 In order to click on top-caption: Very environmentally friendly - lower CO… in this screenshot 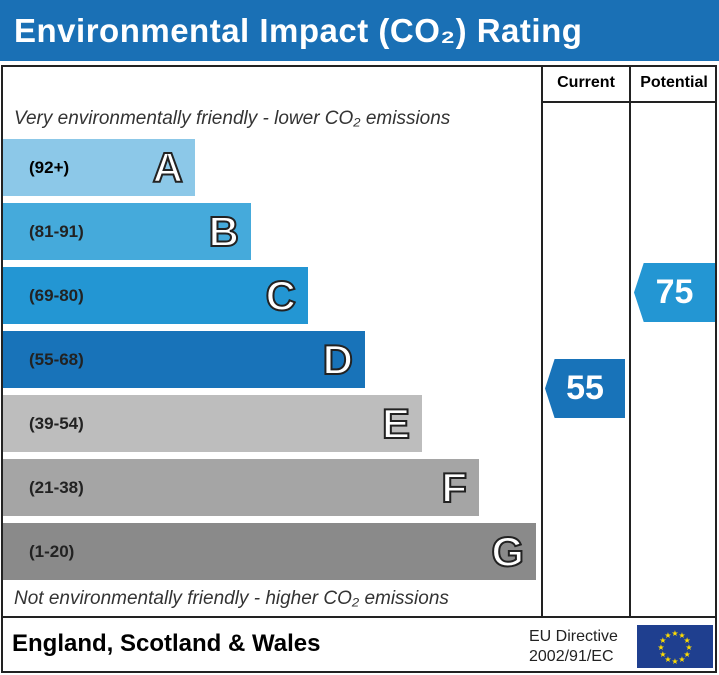, I will do `click(232, 118)`.